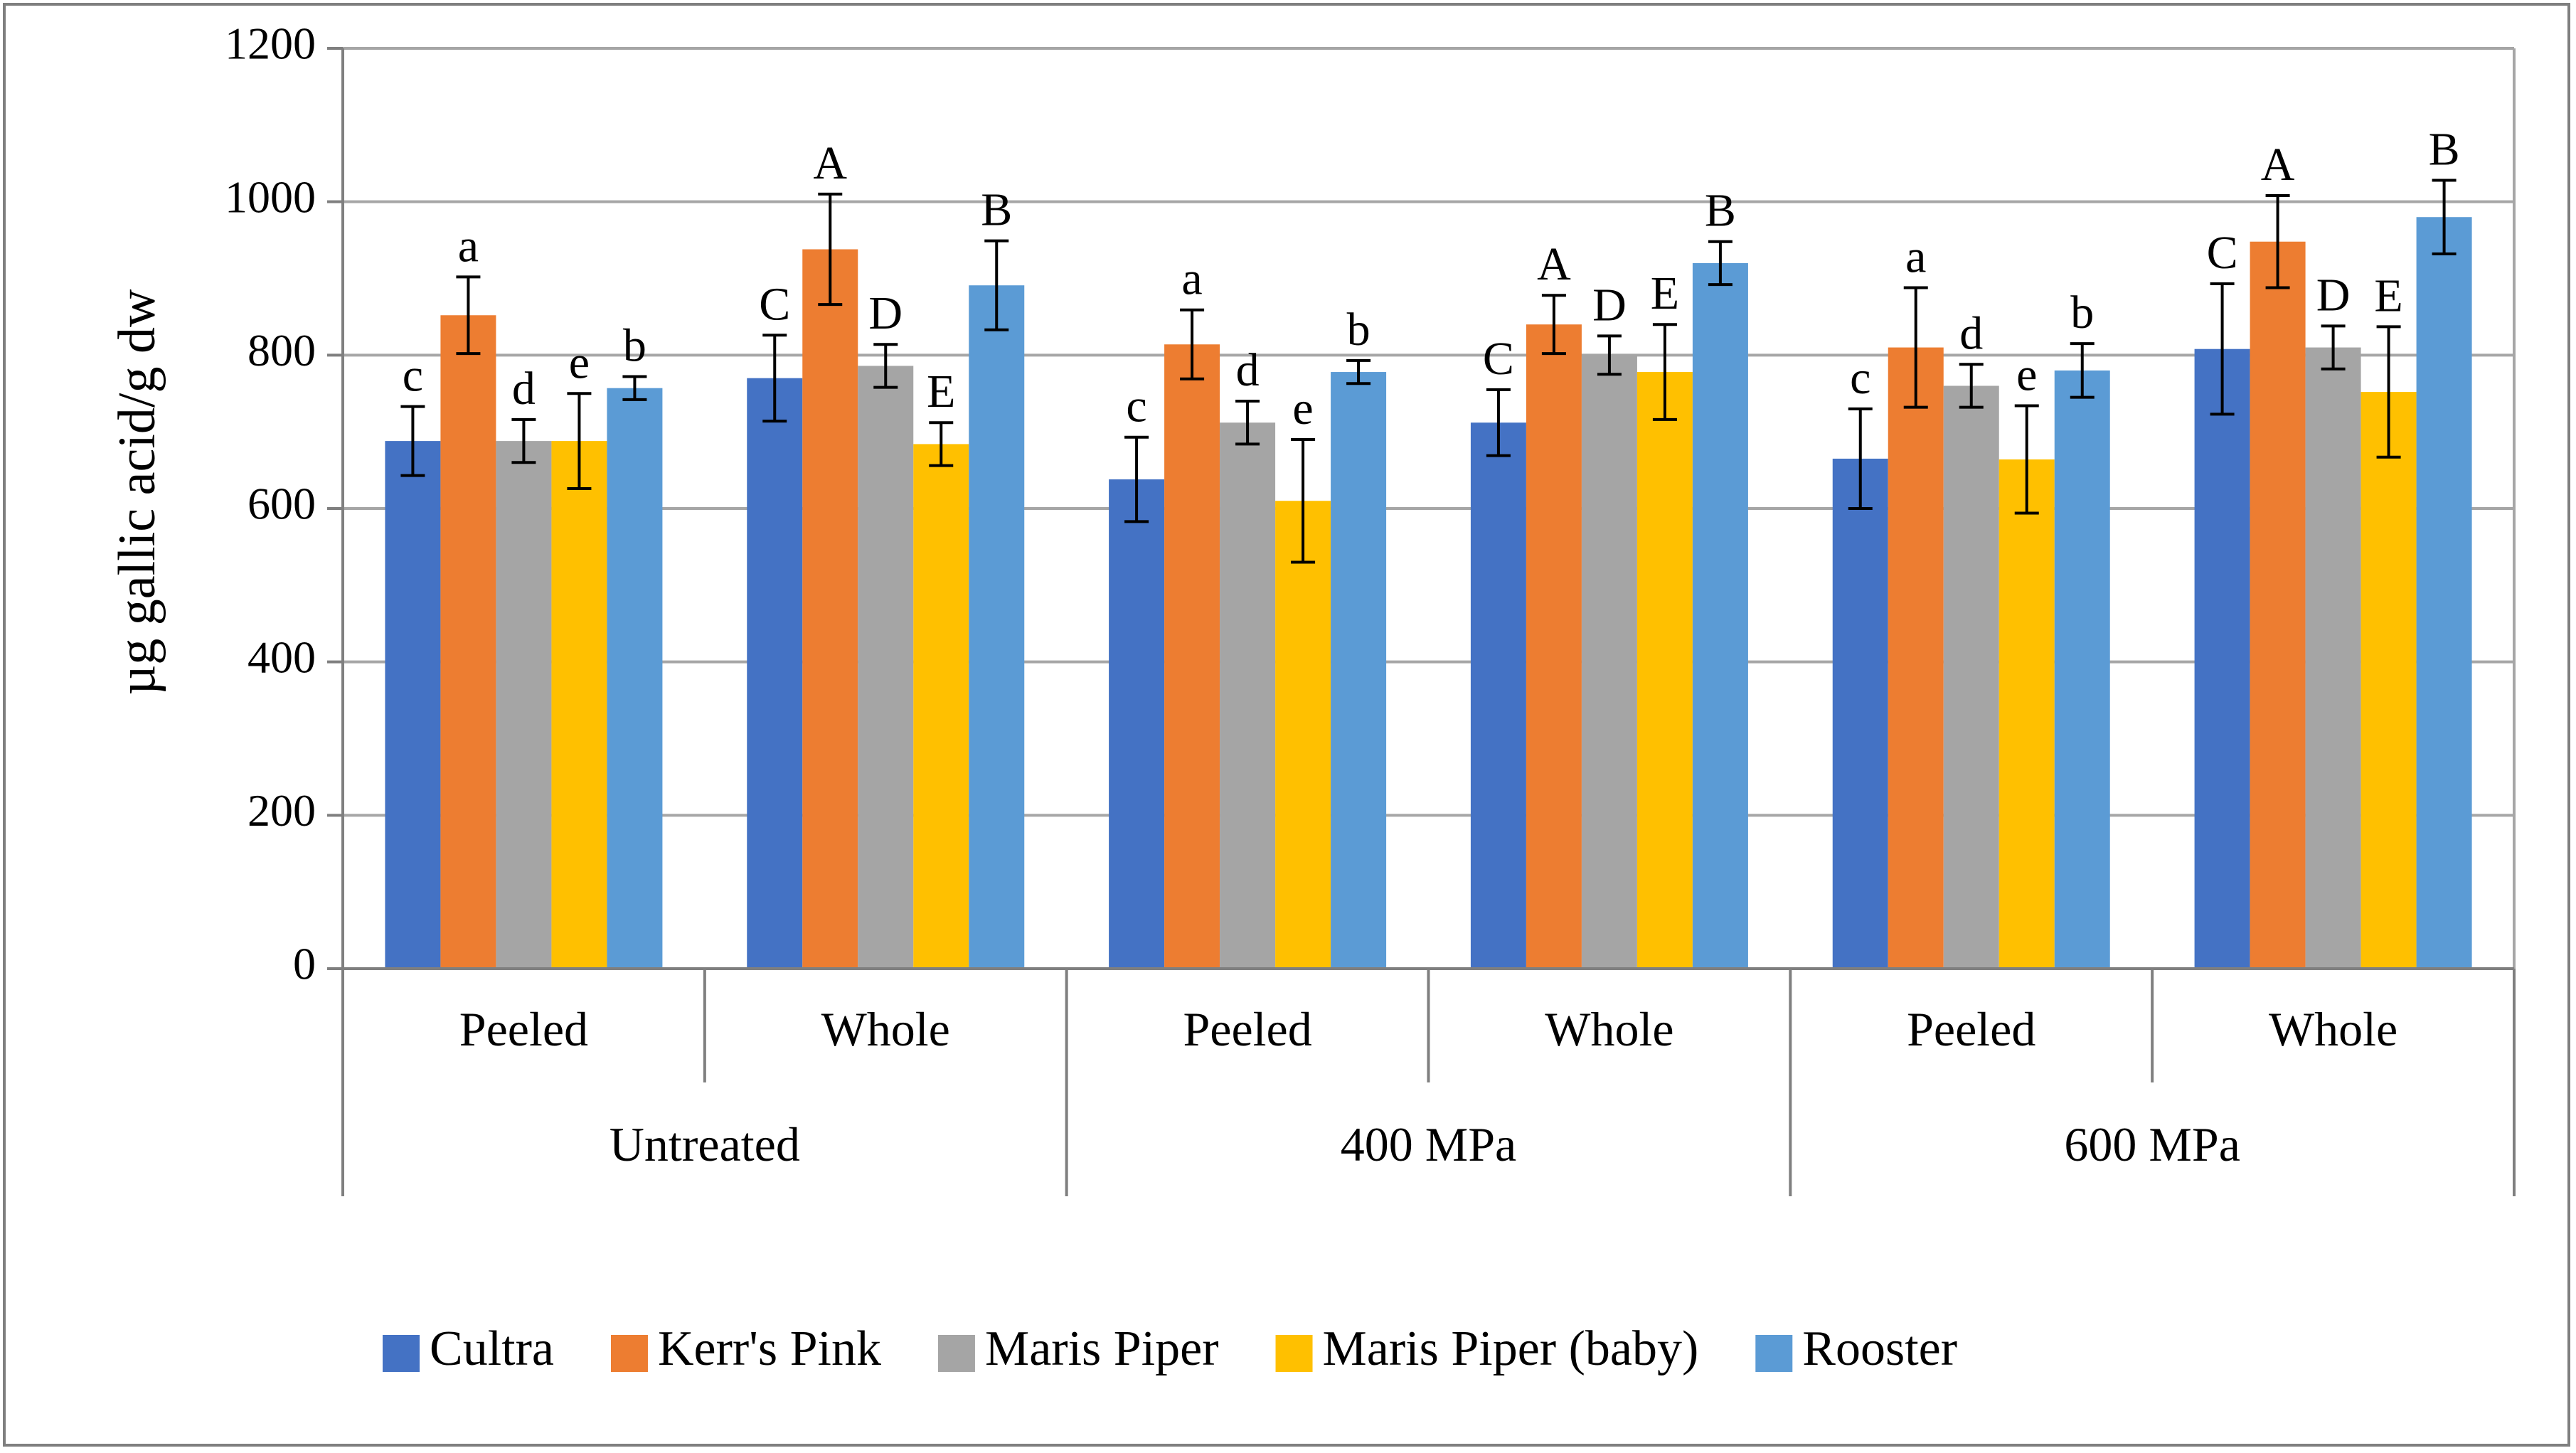 The width and height of the screenshot is (2576, 1453). What do you see at coordinates (304, 964) in the screenshot?
I see `y-tick-label: 0` at bounding box center [304, 964].